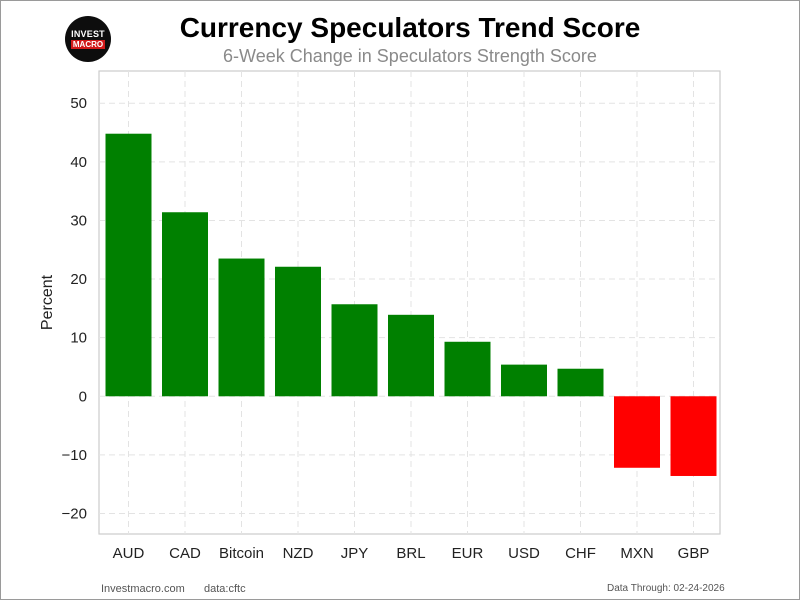 This screenshot has width=800, height=600. I want to click on investmacro-logo: INVEST MACRO, so click(88, 39).